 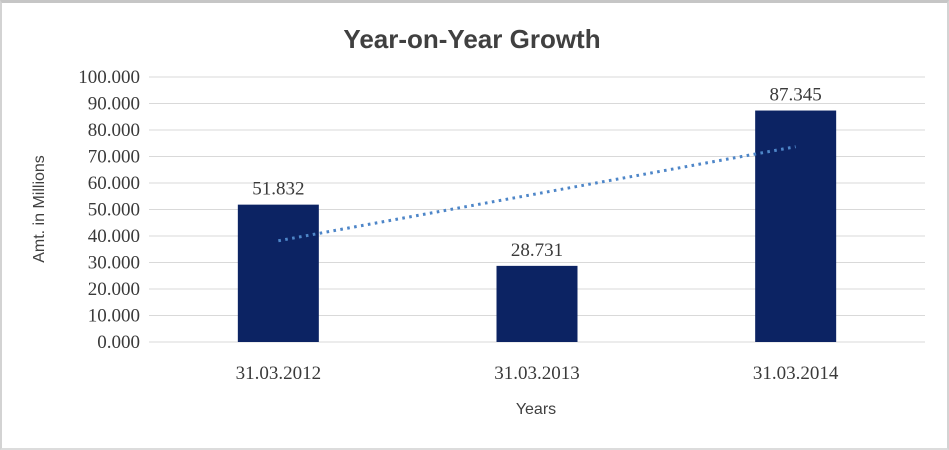 I want to click on chart-title: Year-on-Year Growth, so click(x=471, y=39).